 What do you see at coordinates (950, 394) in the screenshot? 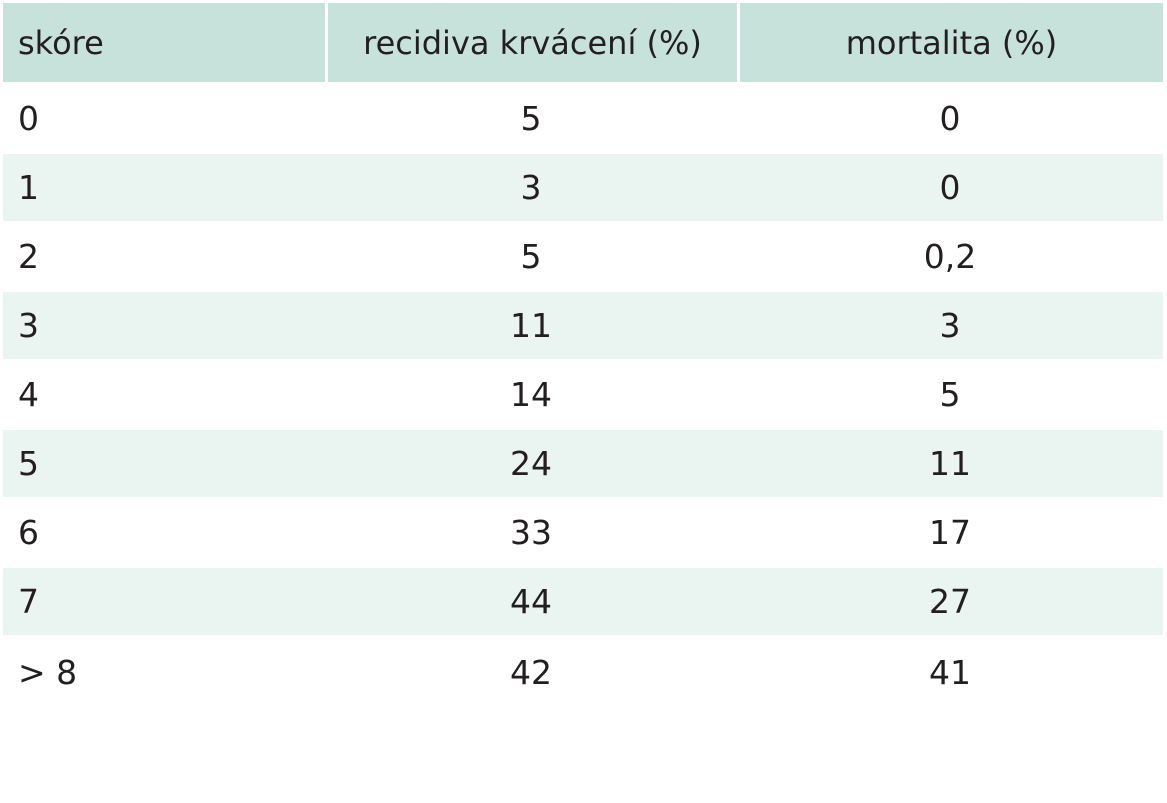
I see `mortality-cell: 5` at bounding box center [950, 394].